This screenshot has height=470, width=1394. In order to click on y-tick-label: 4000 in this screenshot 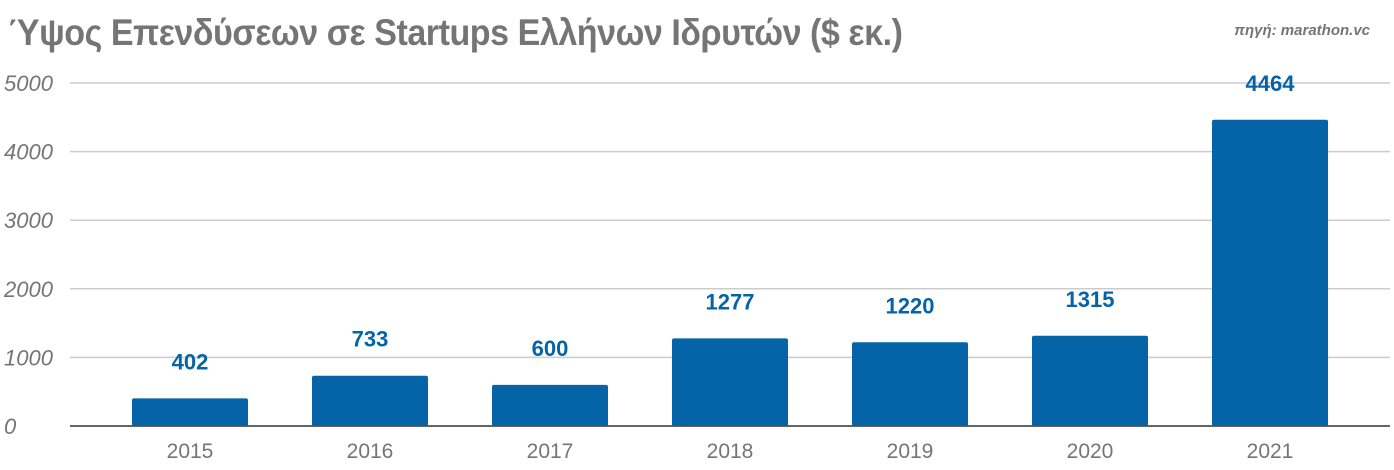, I will do `click(29, 152)`.